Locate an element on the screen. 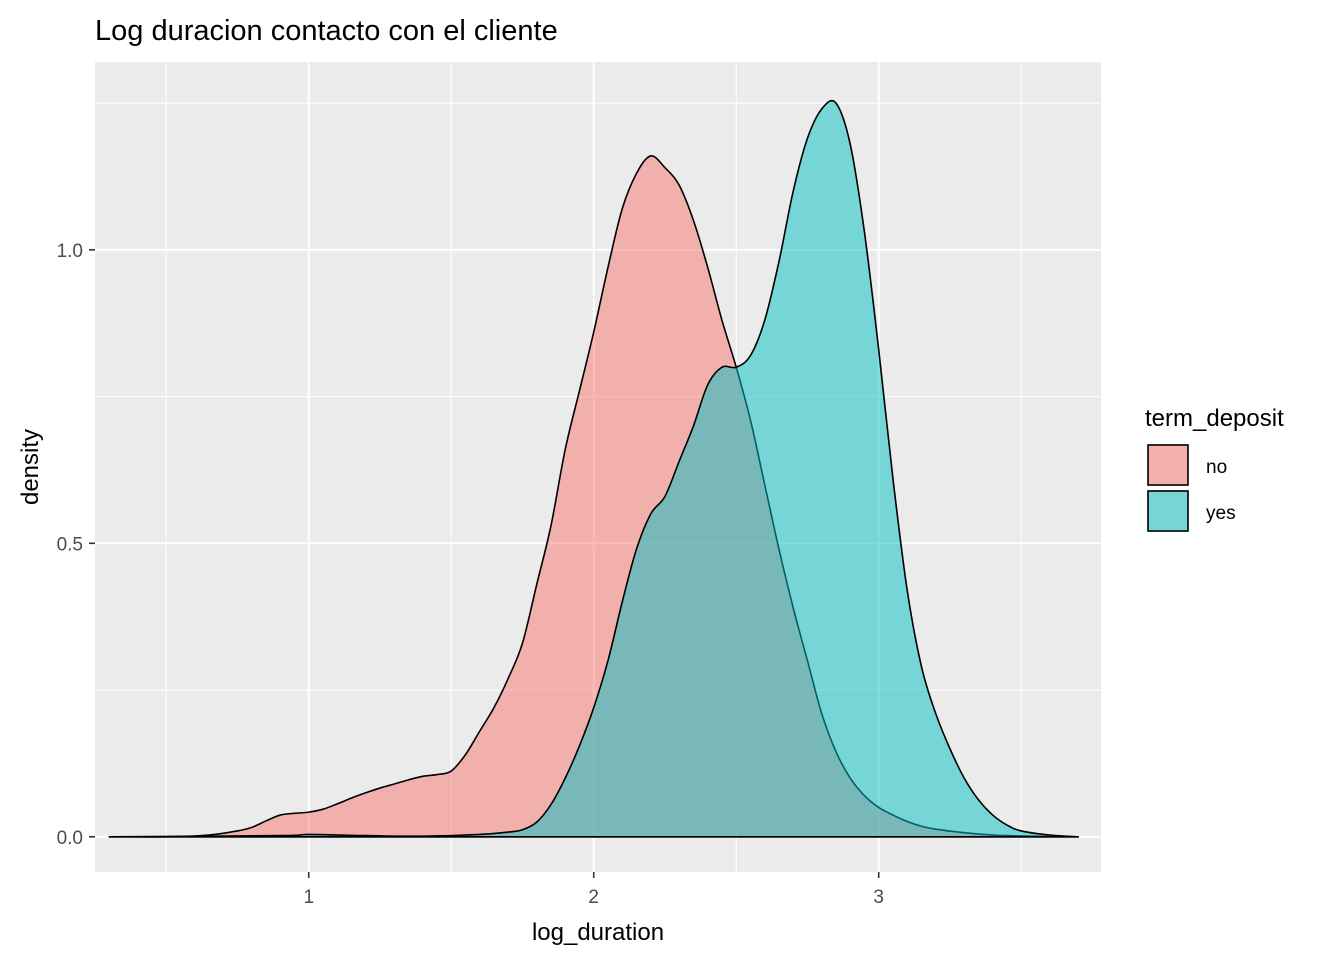 This screenshot has width=1344, height=960. legend-label-no: no is located at coordinates (1216, 467).